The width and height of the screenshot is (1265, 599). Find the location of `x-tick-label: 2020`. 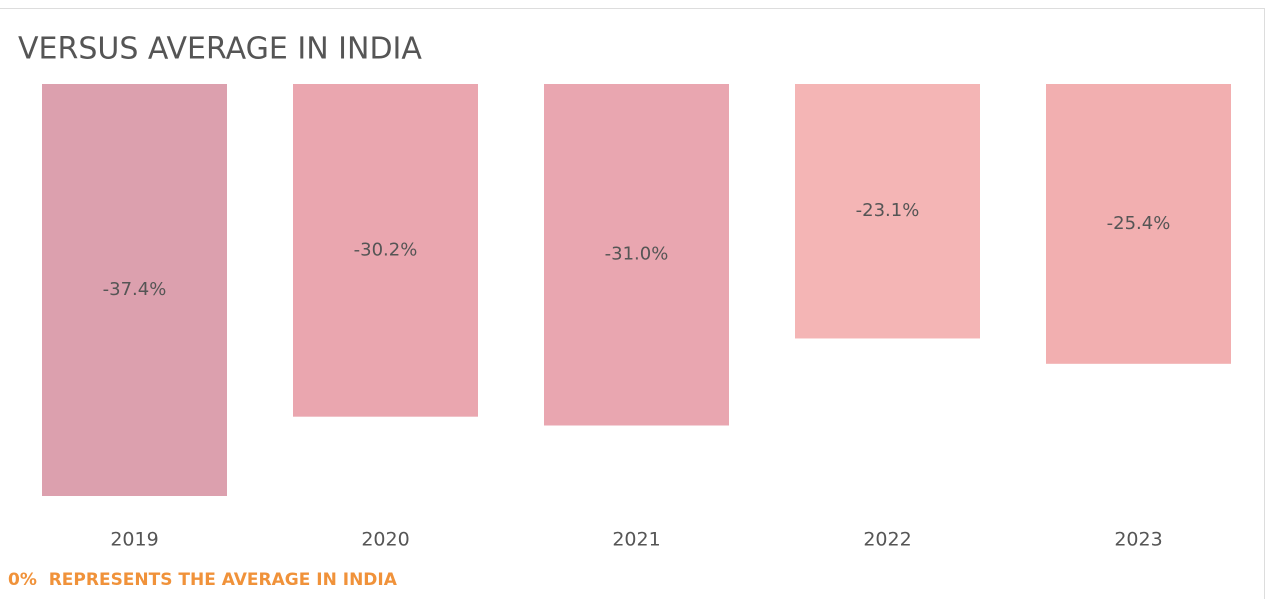

x-tick-label: 2020 is located at coordinates (385, 540).